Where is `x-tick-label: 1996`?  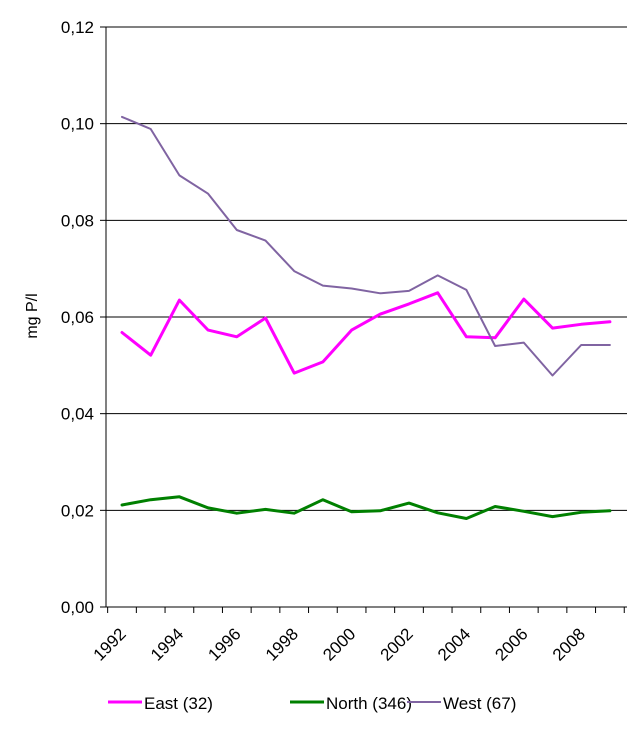
x-tick-label: 1996 is located at coordinates (224, 644).